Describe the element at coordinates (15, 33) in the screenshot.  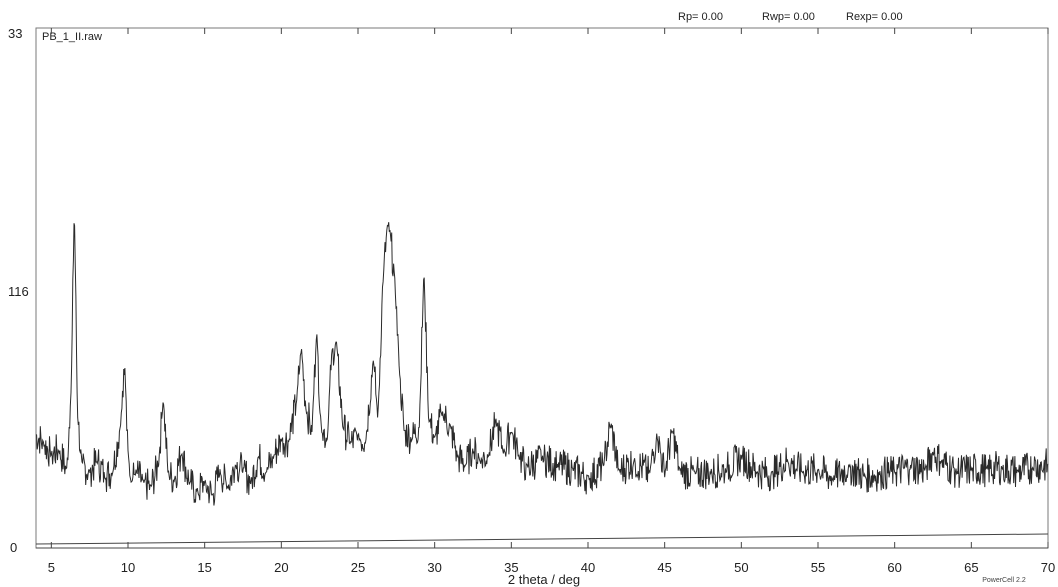
I see `y-tick-label-top: 33` at that location.